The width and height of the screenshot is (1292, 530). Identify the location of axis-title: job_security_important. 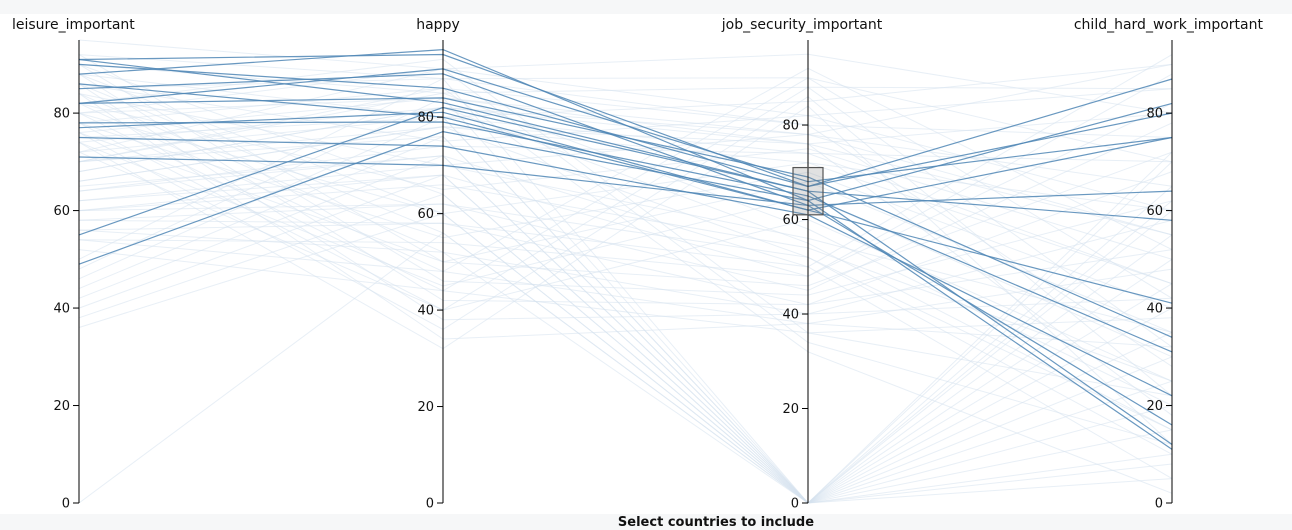
(802, 25).